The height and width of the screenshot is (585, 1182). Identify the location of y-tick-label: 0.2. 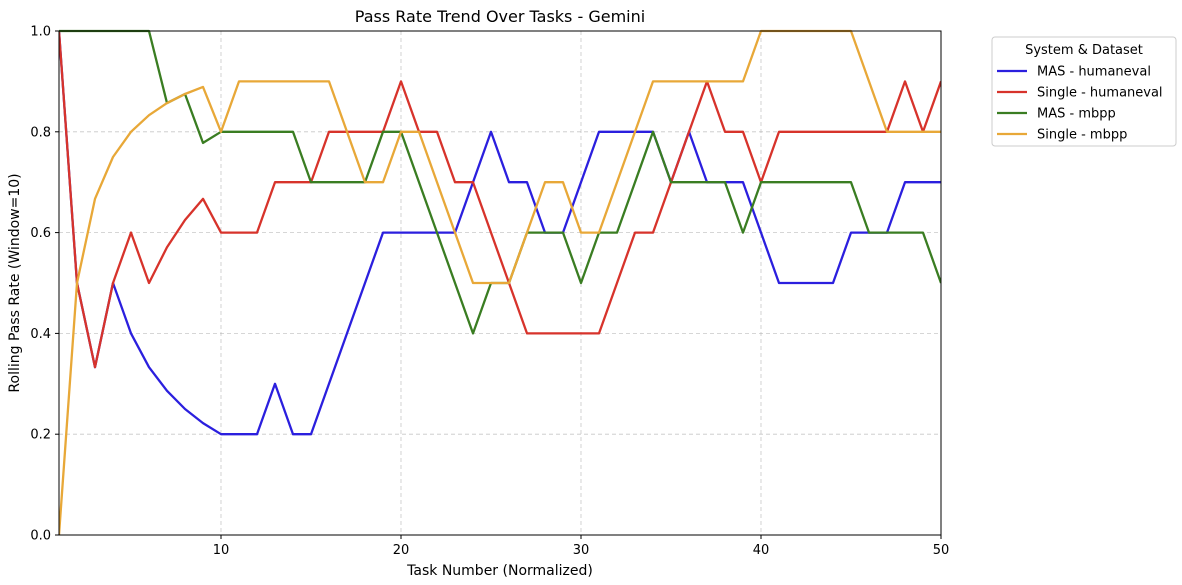
(40, 435).